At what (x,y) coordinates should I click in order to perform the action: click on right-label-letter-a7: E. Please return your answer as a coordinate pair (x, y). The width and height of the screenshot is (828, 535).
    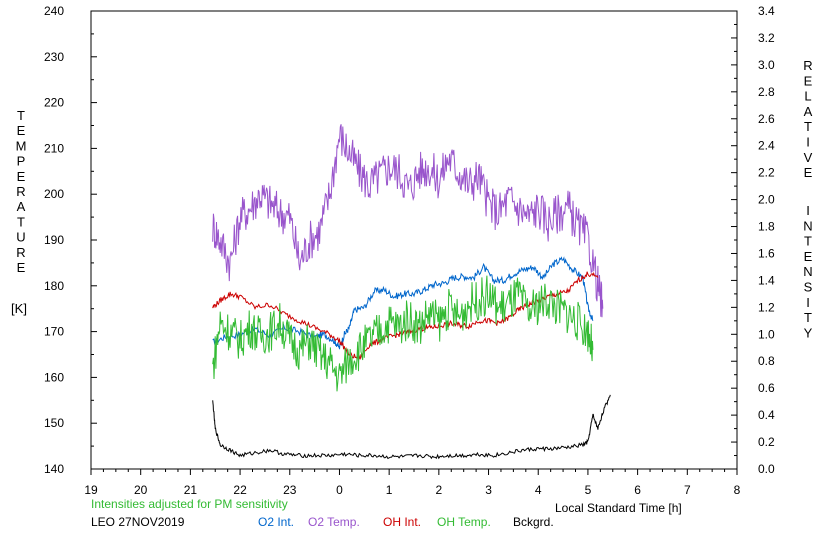
    Looking at the image, I should click on (808, 172).